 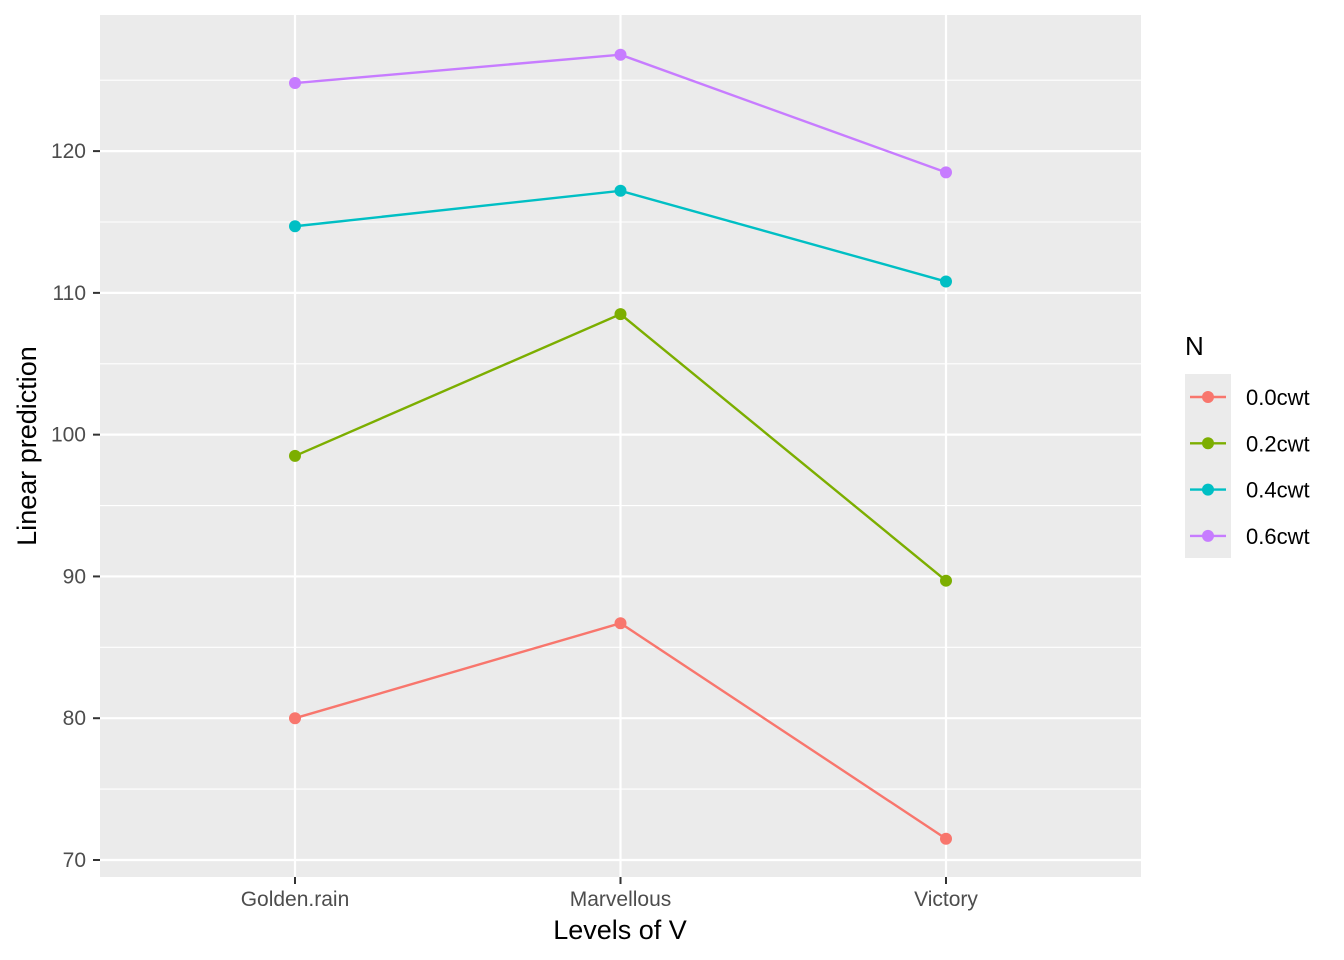 What do you see at coordinates (68, 151) in the screenshot?
I see `y-tick-label: 120` at bounding box center [68, 151].